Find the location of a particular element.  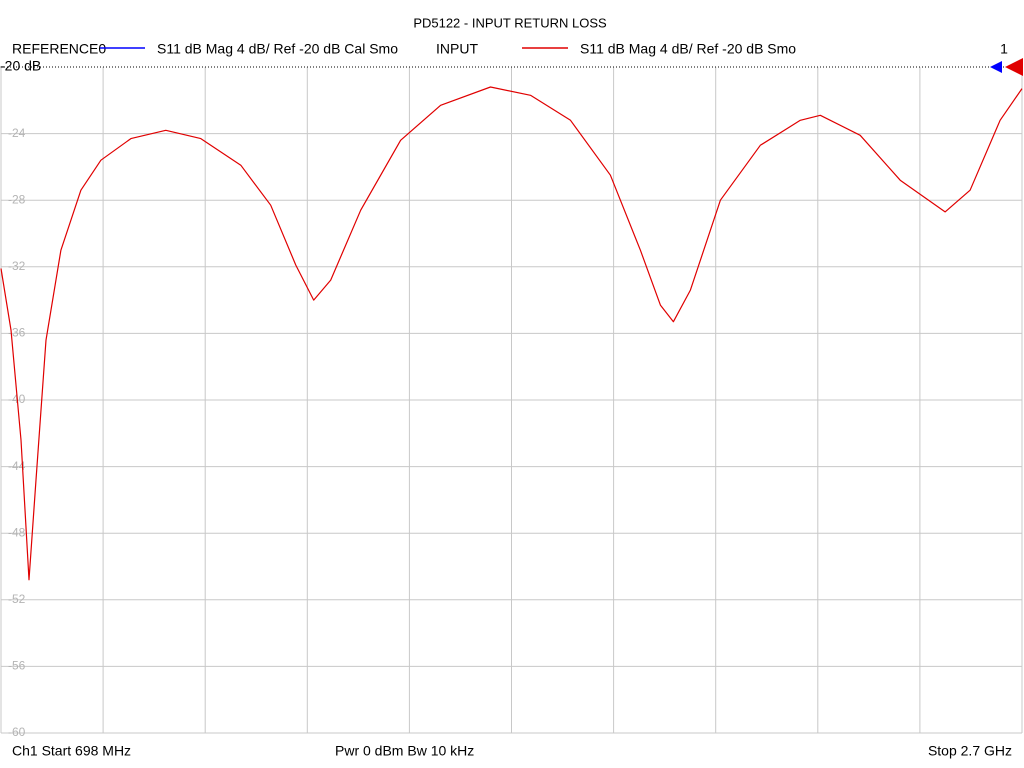

chart-title: PD5122 - INPUT RETURN LOSS is located at coordinates (510, 22).